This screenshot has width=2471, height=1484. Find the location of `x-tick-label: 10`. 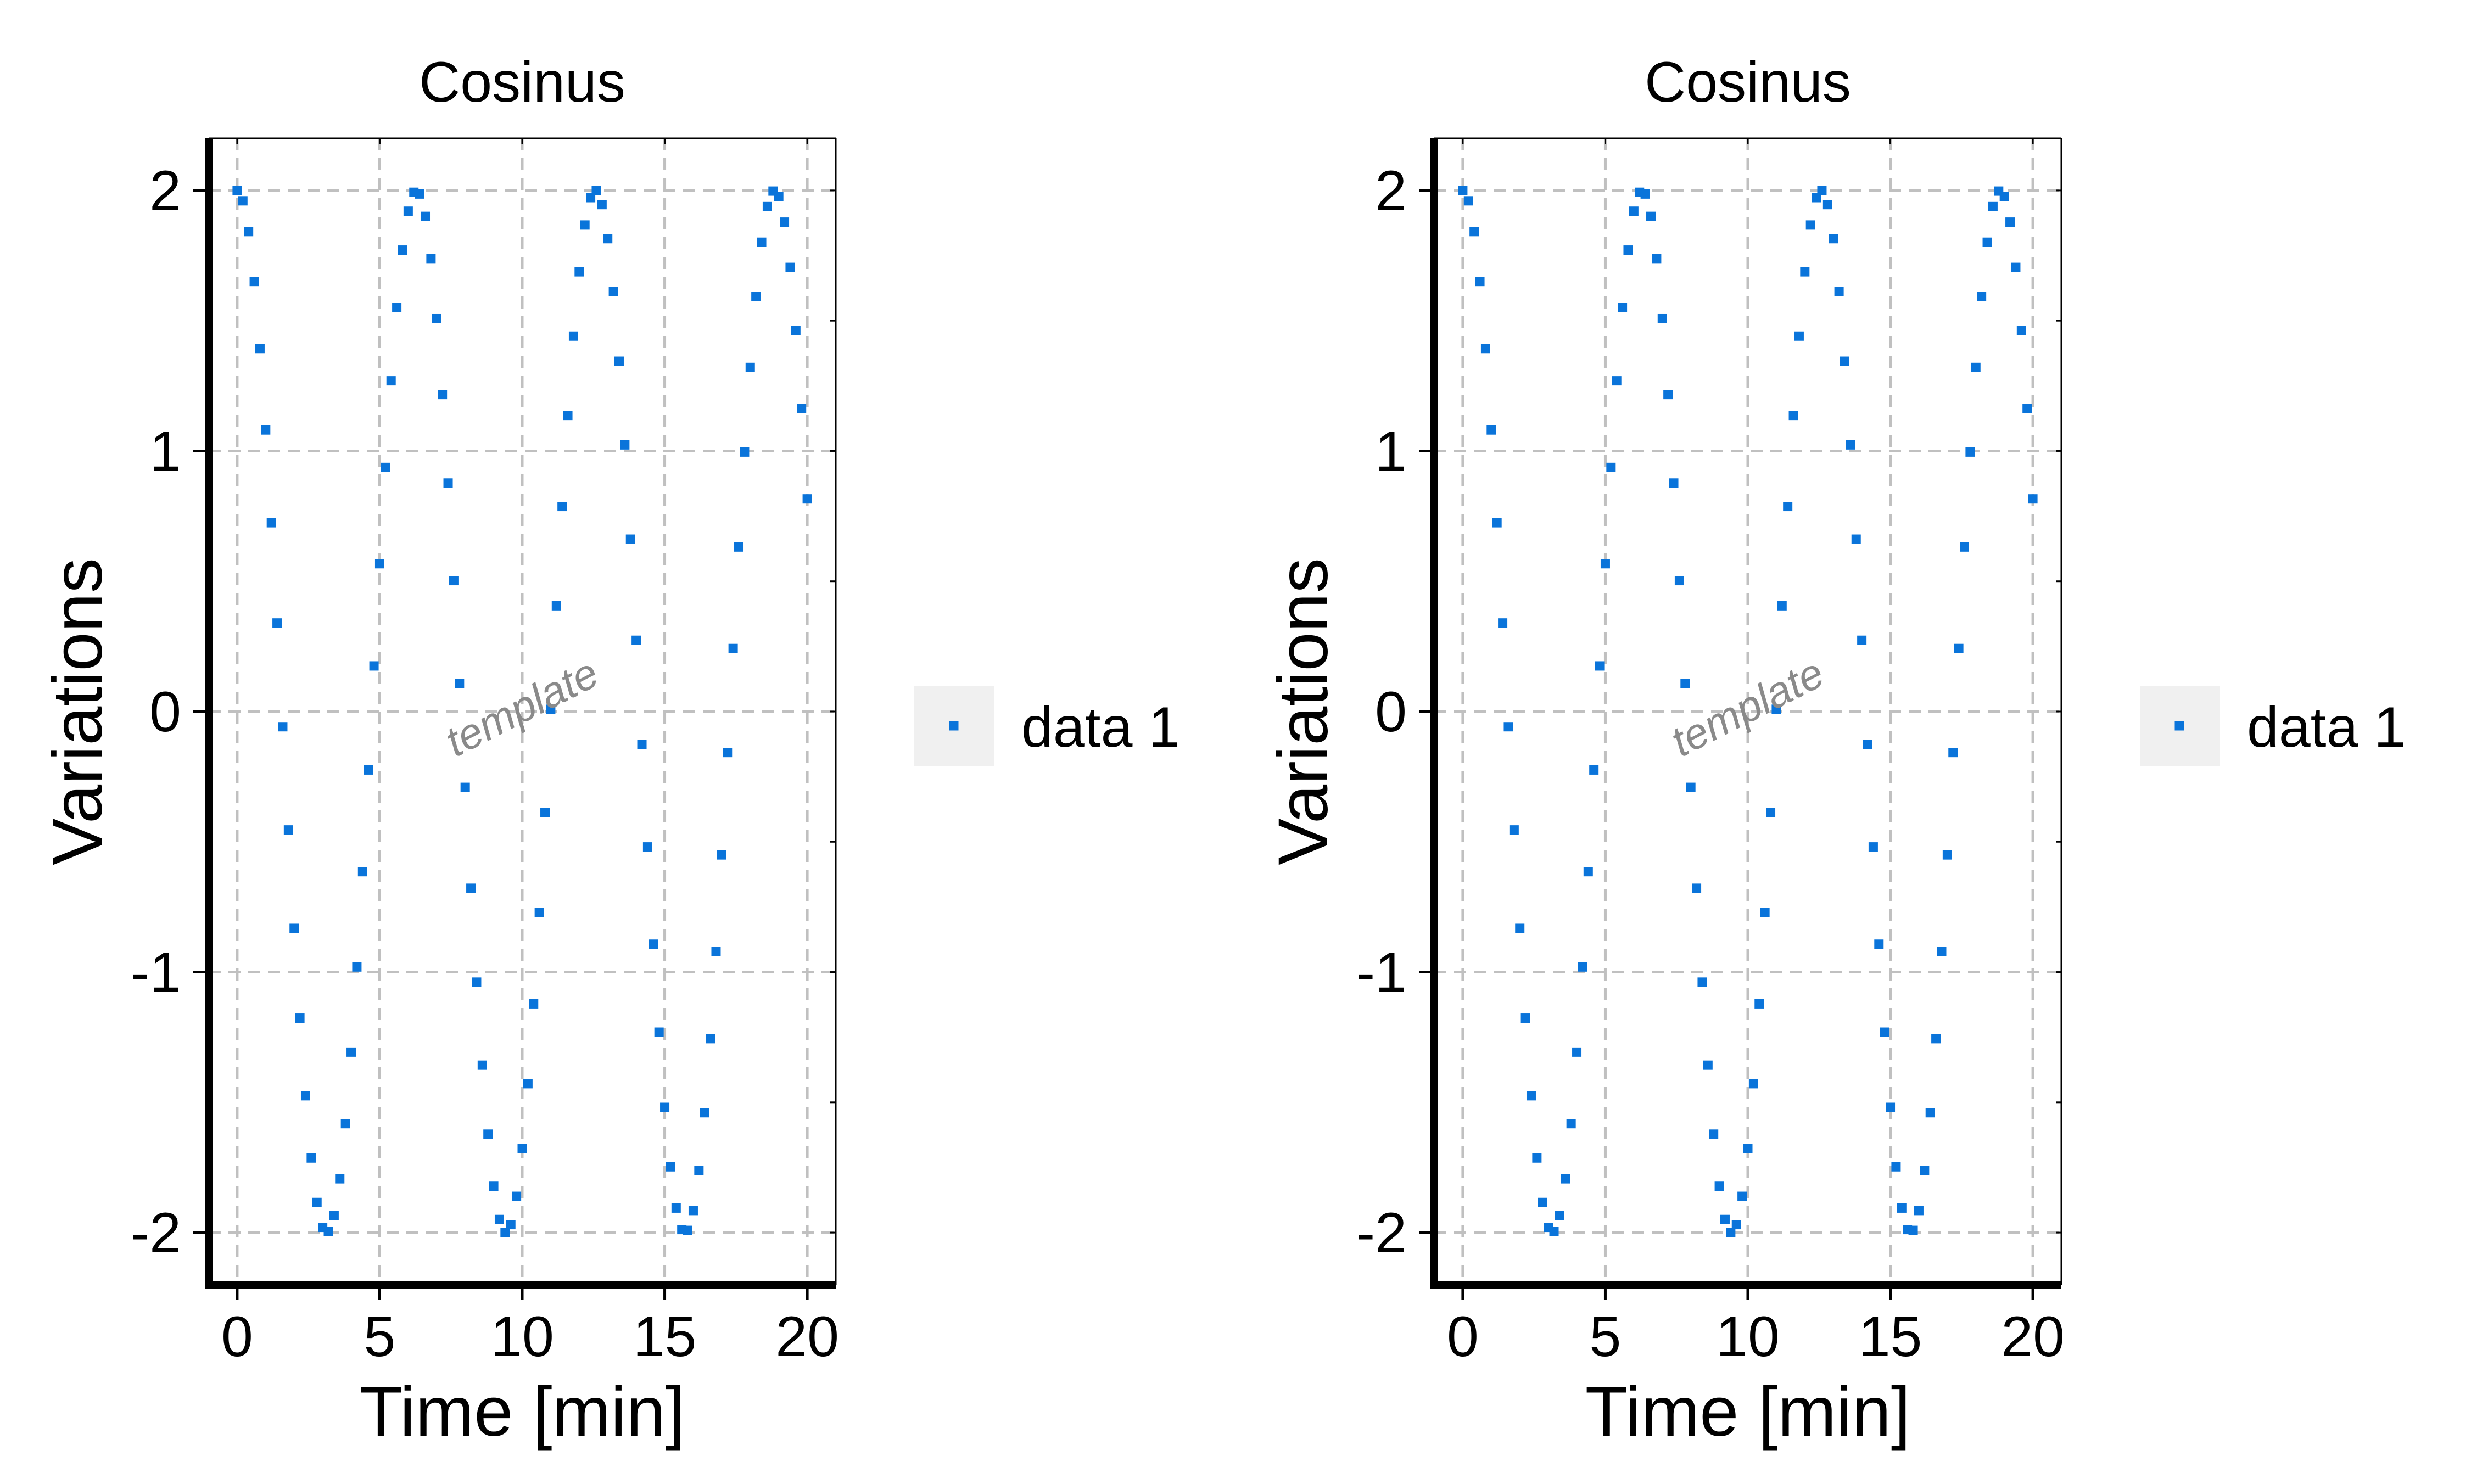

x-tick-label: 10 is located at coordinates (522, 1337).